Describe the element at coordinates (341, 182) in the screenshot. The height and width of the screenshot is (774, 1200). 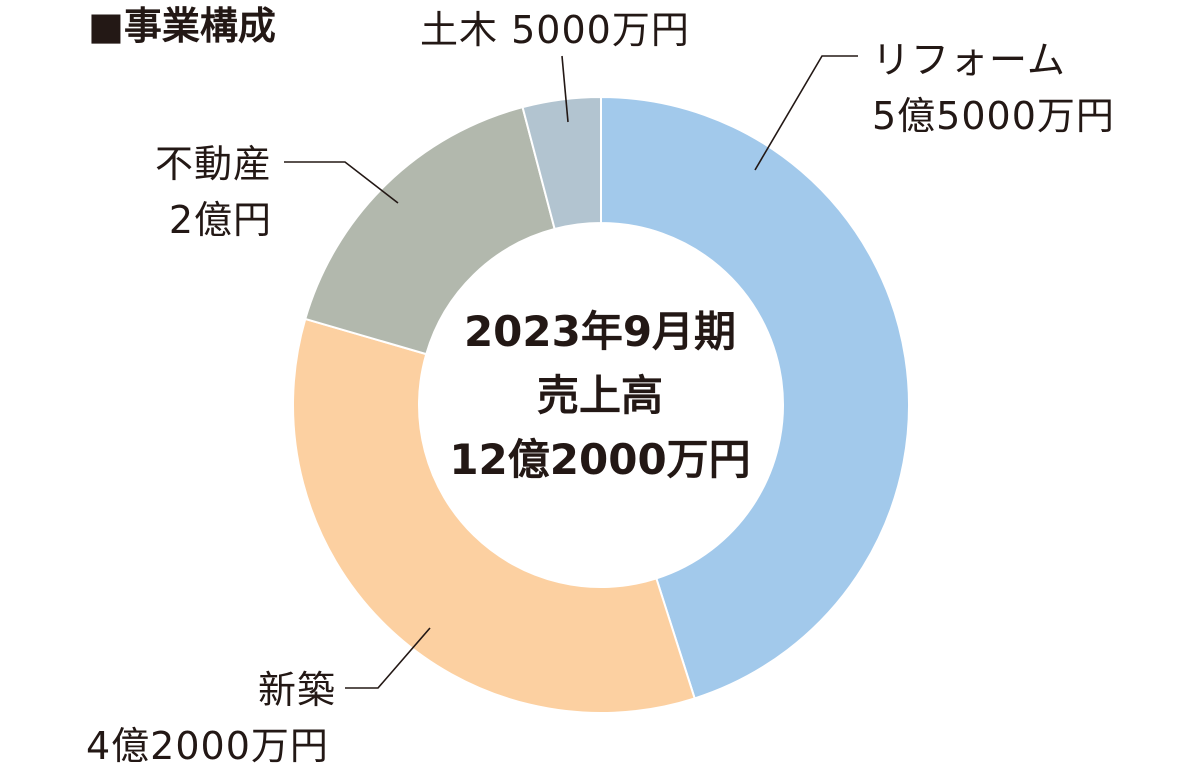
I see `leader-line-realestate` at that location.